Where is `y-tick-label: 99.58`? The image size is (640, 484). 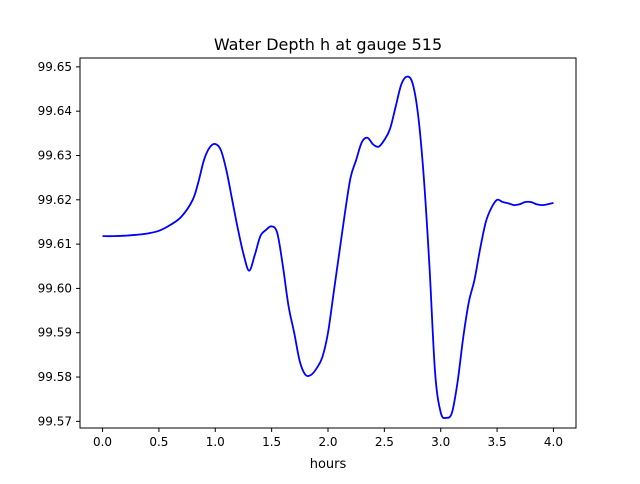
y-tick-label: 99.58 is located at coordinates (55, 377).